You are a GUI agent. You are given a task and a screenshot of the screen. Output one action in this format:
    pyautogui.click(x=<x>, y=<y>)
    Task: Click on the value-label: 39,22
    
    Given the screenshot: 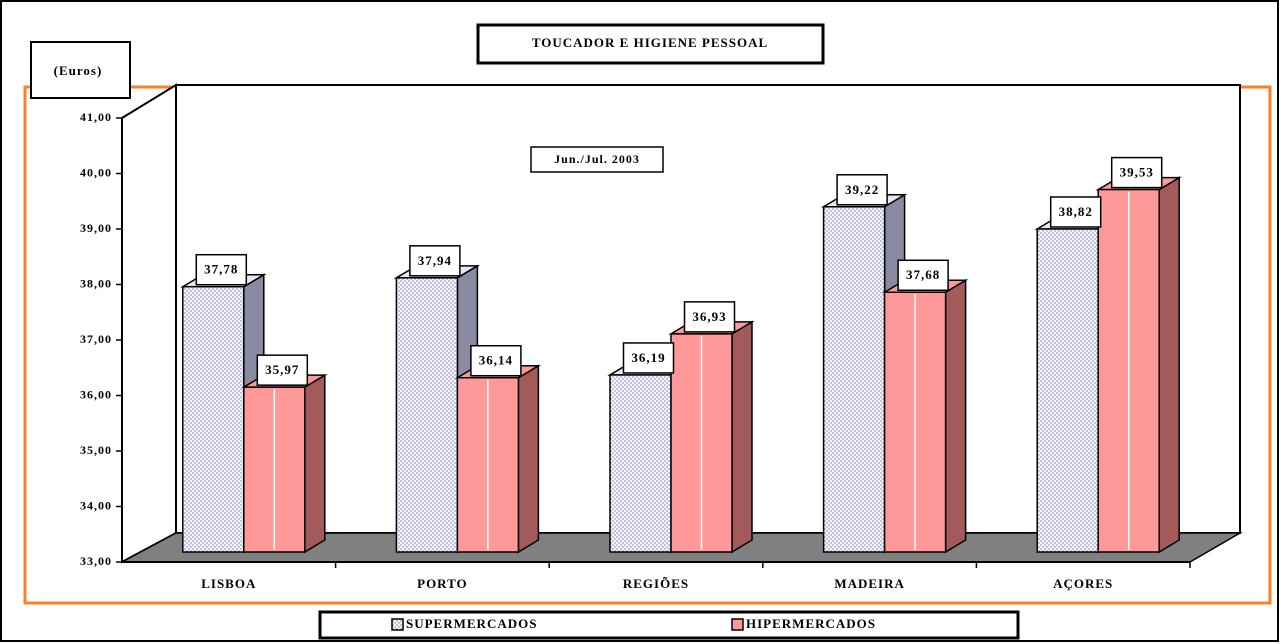 What is the action you would take?
    pyautogui.click(x=862, y=189)
    